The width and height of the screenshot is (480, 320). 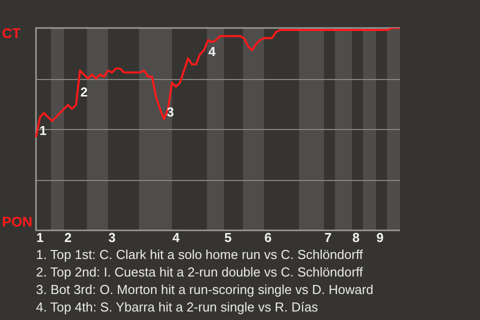 What do you see at coordinates (176, 237) in the screenshot?
I see `x-tick-label: 4` at bounding box center [176, 237].